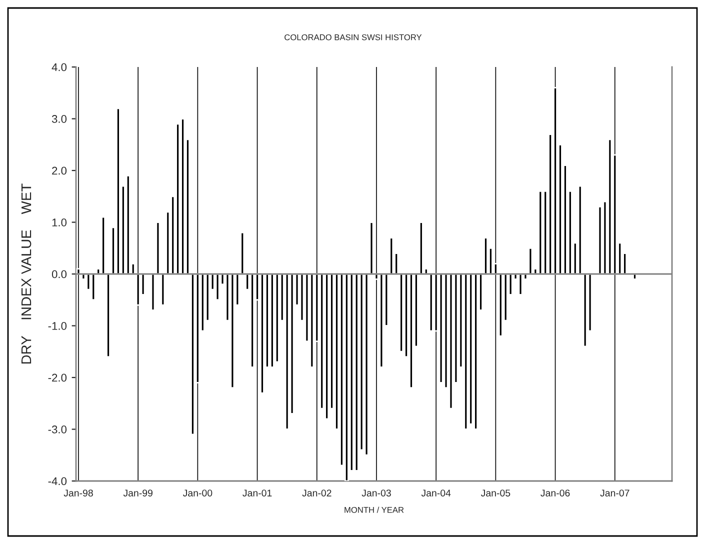  Describe the element at coordinates (78, 493) in the screenshot. I see `x-tick-label: Jan-98` at that location.